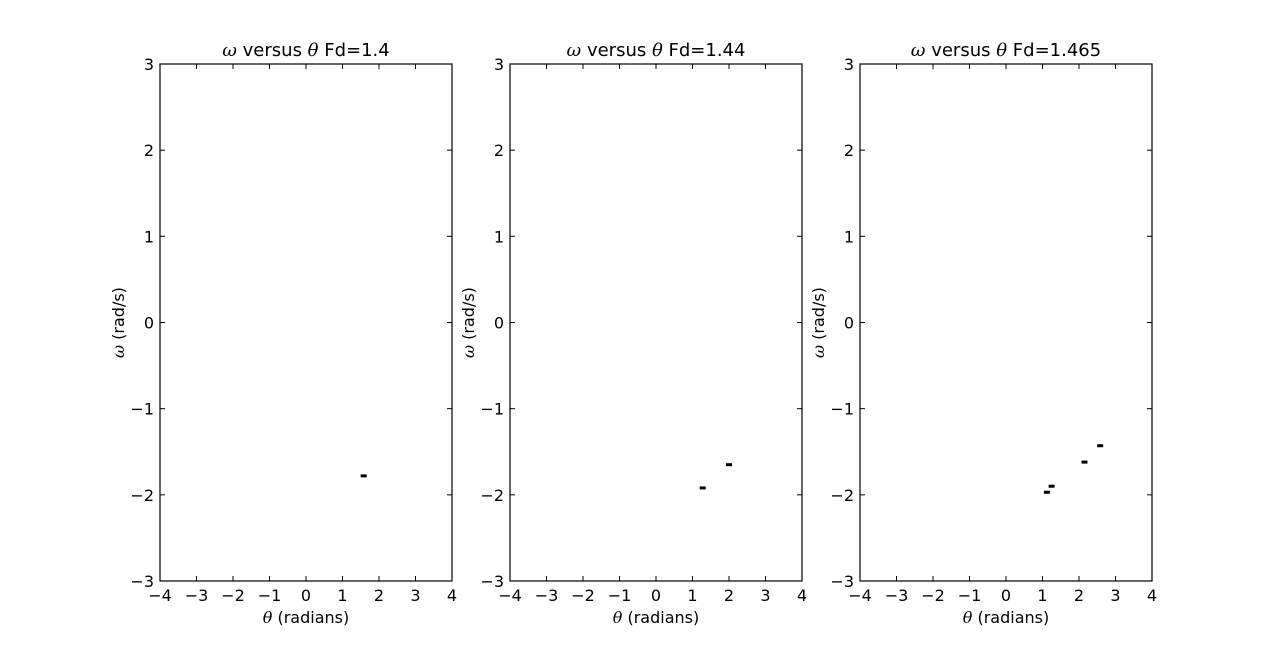  What do you see at coordinates (305, 50) in the screenshot?
I see `subplot-title: ω versus θ Fd=1.4` at bounding box center [305, 50].